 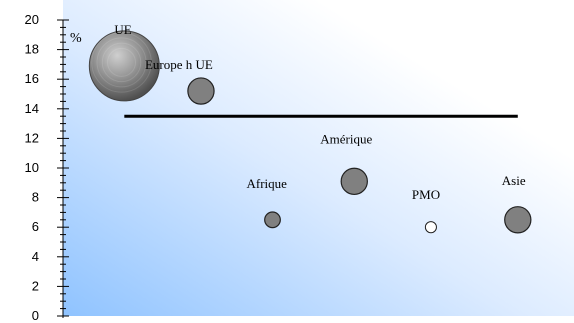 What do you see at coordinates (35, 315) in the screenshot?
I see `y-tick-label: 0` at bounding box center [35, 315].